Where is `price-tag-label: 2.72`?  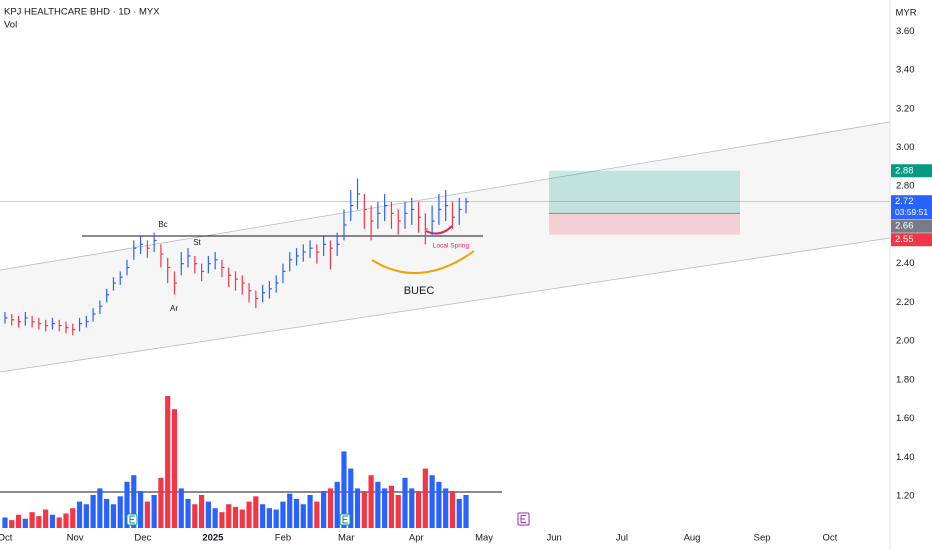
price-tag-label: 2.72 is located at coordinates (904, 201).